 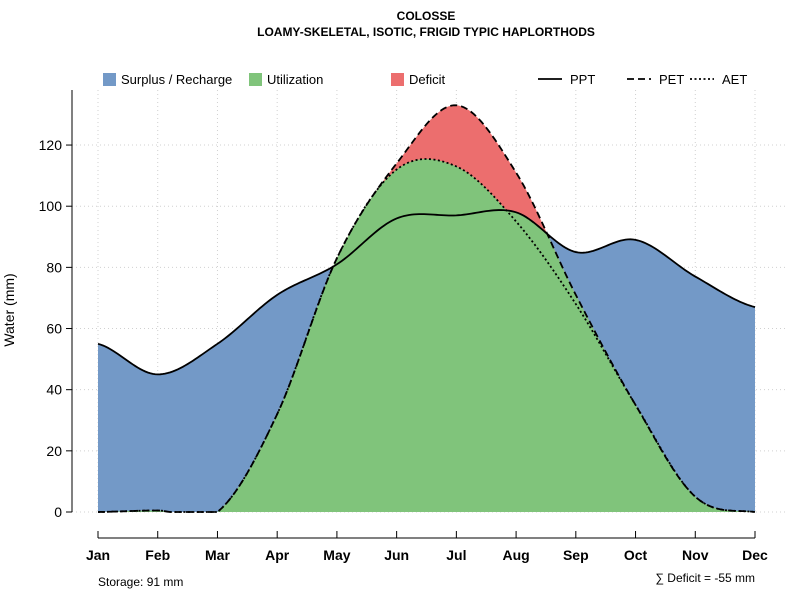 I want to click on y-tick-label: 120, so click(x=51, y=145).